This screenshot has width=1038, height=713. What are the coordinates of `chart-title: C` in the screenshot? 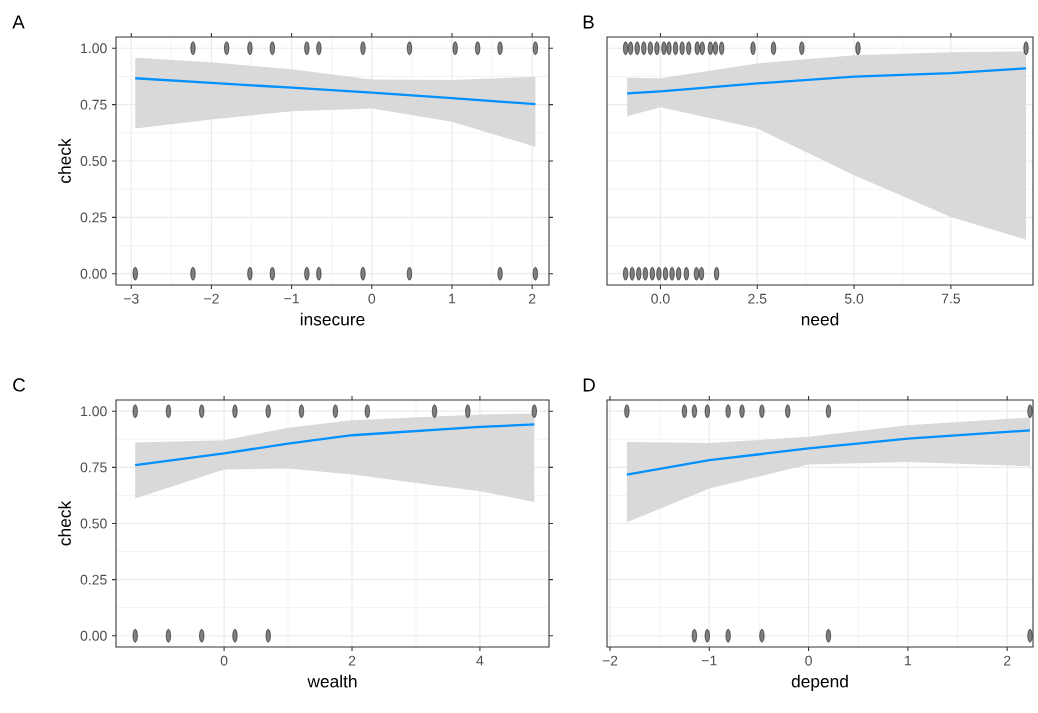 It's located at (19, 385).